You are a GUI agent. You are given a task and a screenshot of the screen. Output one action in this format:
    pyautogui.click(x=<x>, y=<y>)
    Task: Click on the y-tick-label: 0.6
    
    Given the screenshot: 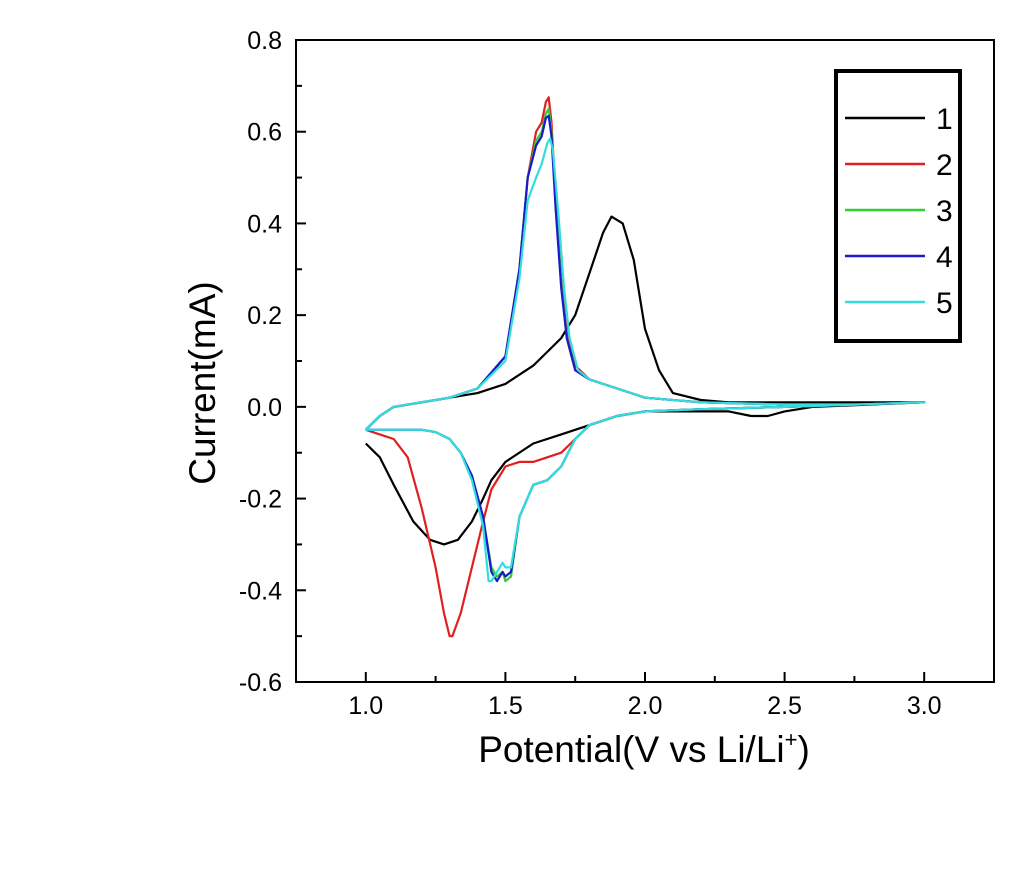 What is the action you would take?
    pyautogui.click(x=264, y=133)
    